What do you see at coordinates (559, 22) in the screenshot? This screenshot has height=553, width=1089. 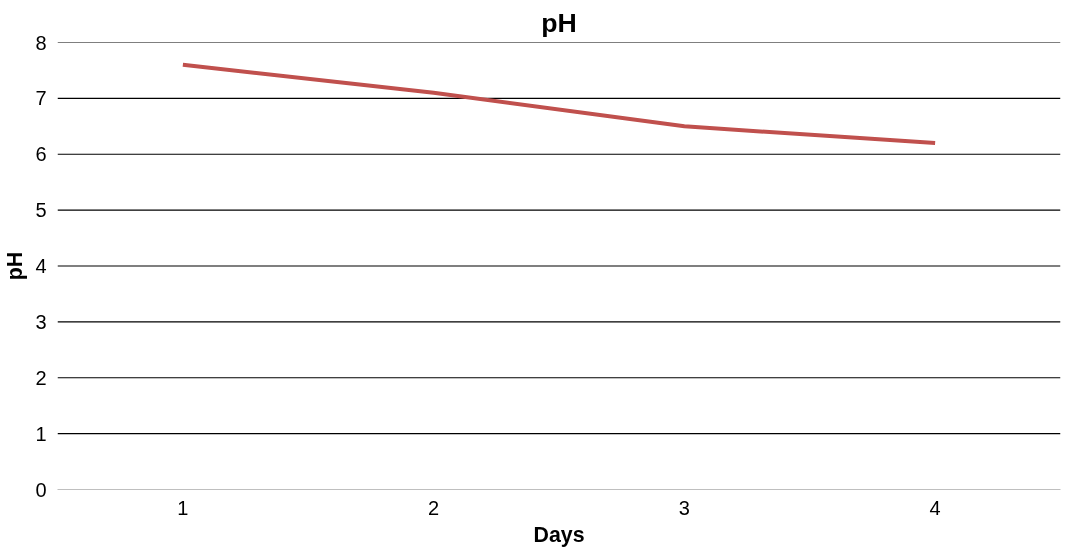 I see `chart-title: pH` at bounding box center [559, 22].